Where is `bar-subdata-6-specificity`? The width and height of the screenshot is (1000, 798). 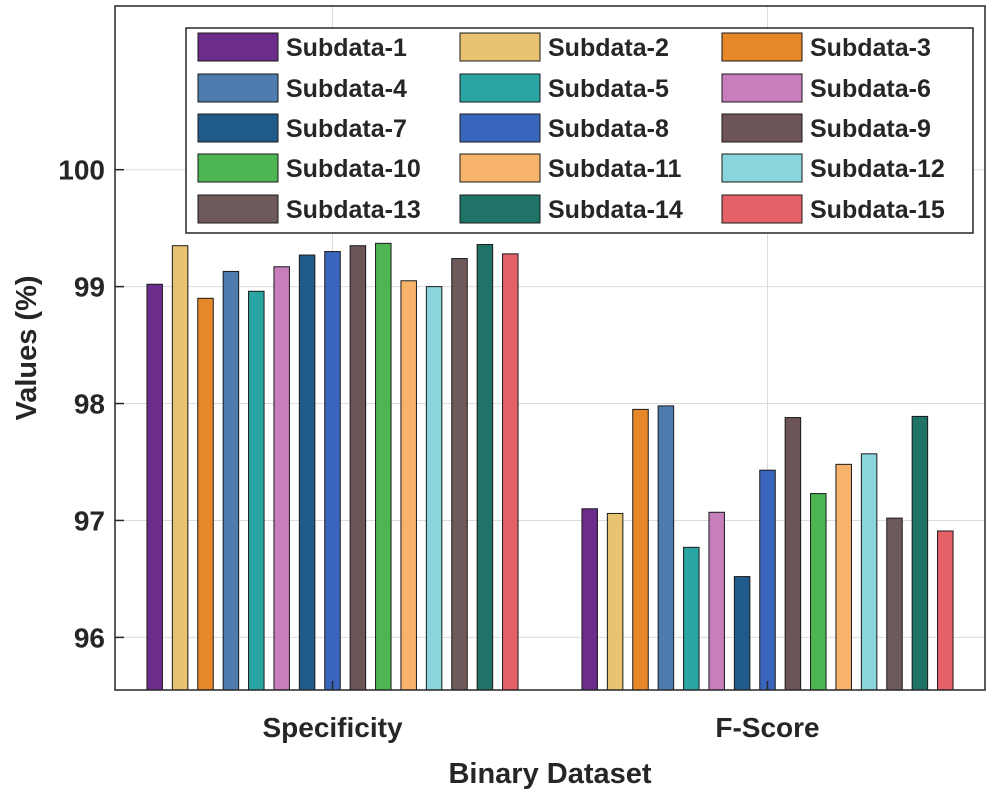
bar-subdata-6-specificity is located at coordinates (281, 478).